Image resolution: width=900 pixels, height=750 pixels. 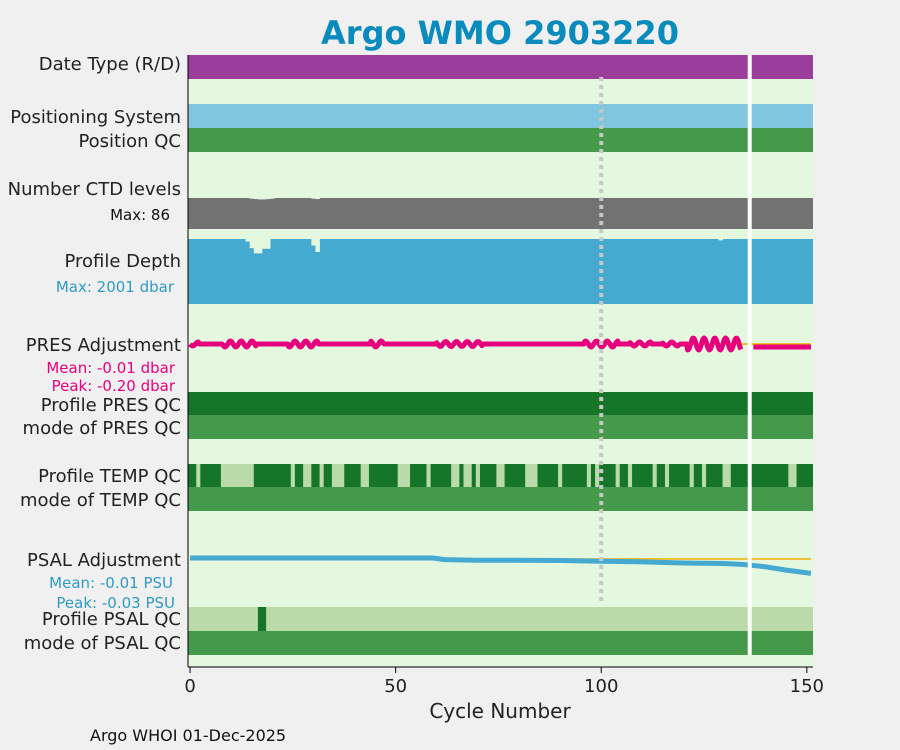 What do you see at coordinates (500, 619) in the screenshot?
I see `profile-psal-qc-bar` at bounding box center [500, 619].